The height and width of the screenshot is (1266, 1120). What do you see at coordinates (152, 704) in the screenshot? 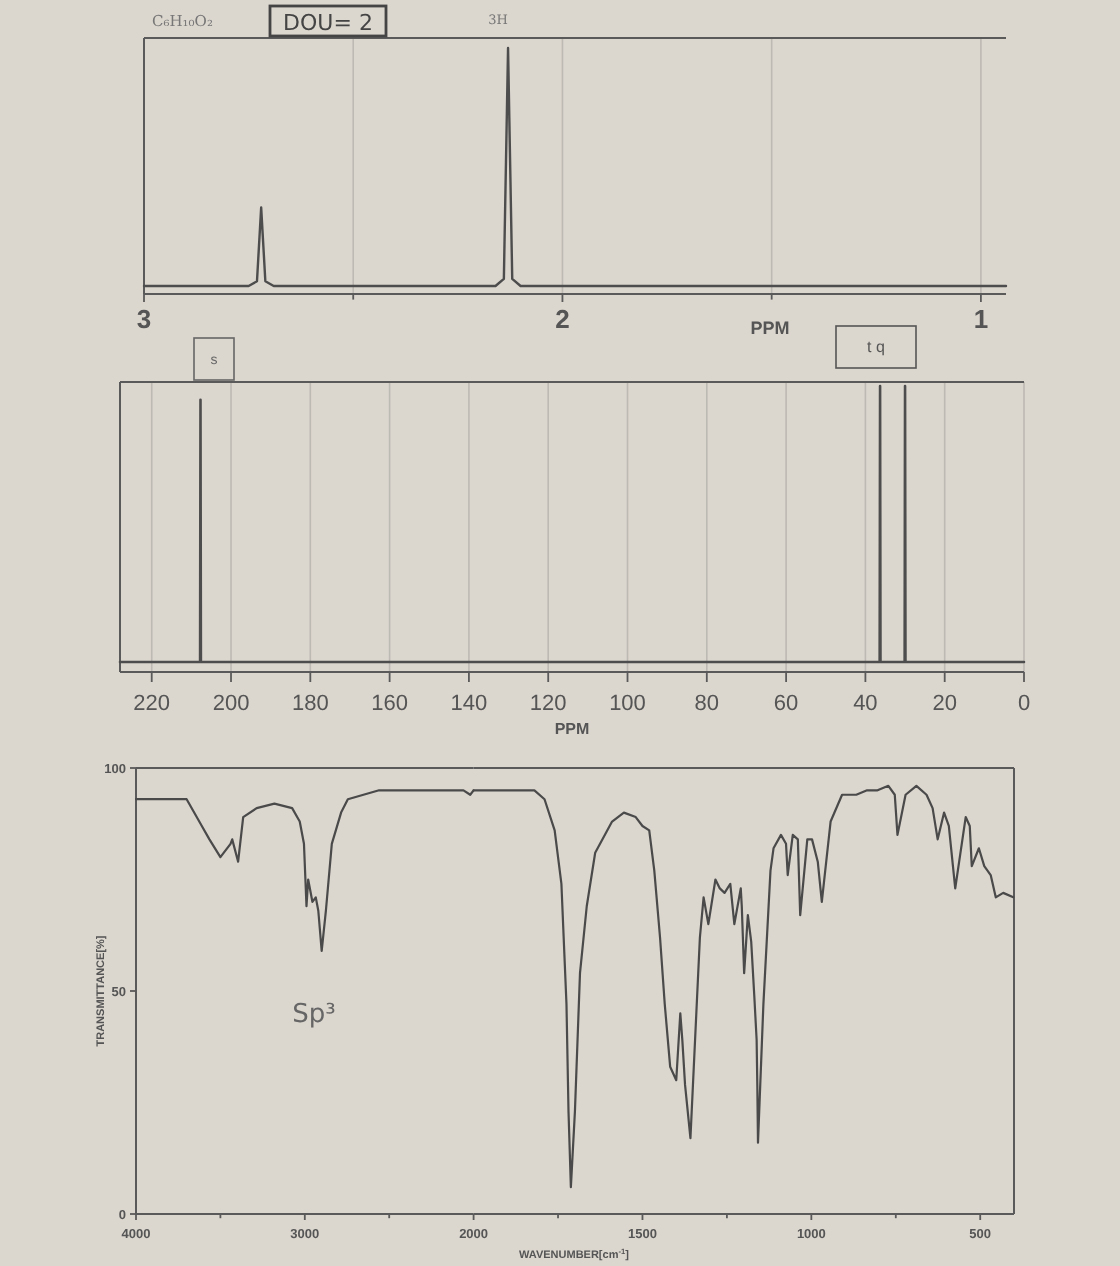
I see `x-tick-label: 220` at bounding box center [152, 704].